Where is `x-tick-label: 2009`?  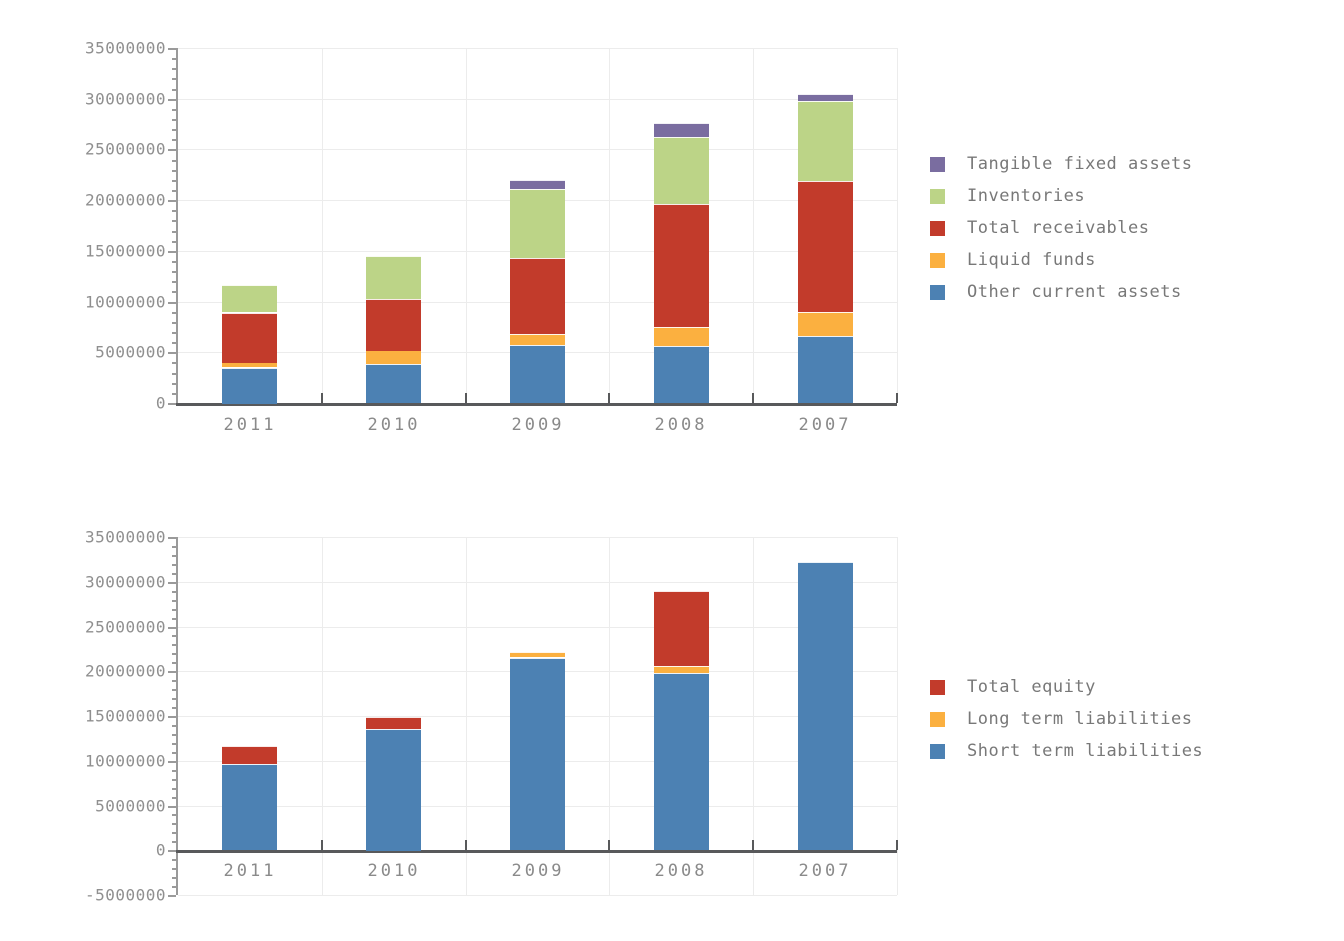 x-tick-label: 2009 is located at coordinates (538, 871).